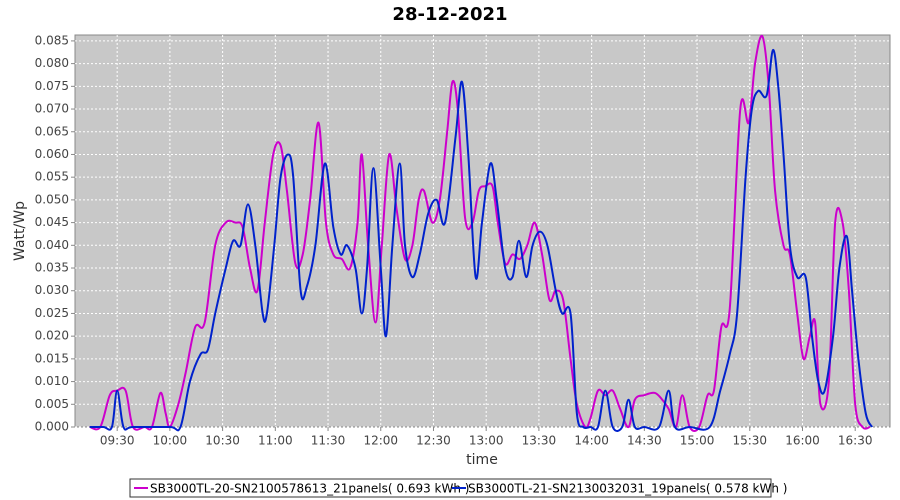  What do you see at coordinates (52, 381) in the screenshot?
I see `y-tick-label: 0.010` at bounding box center [52, 381].